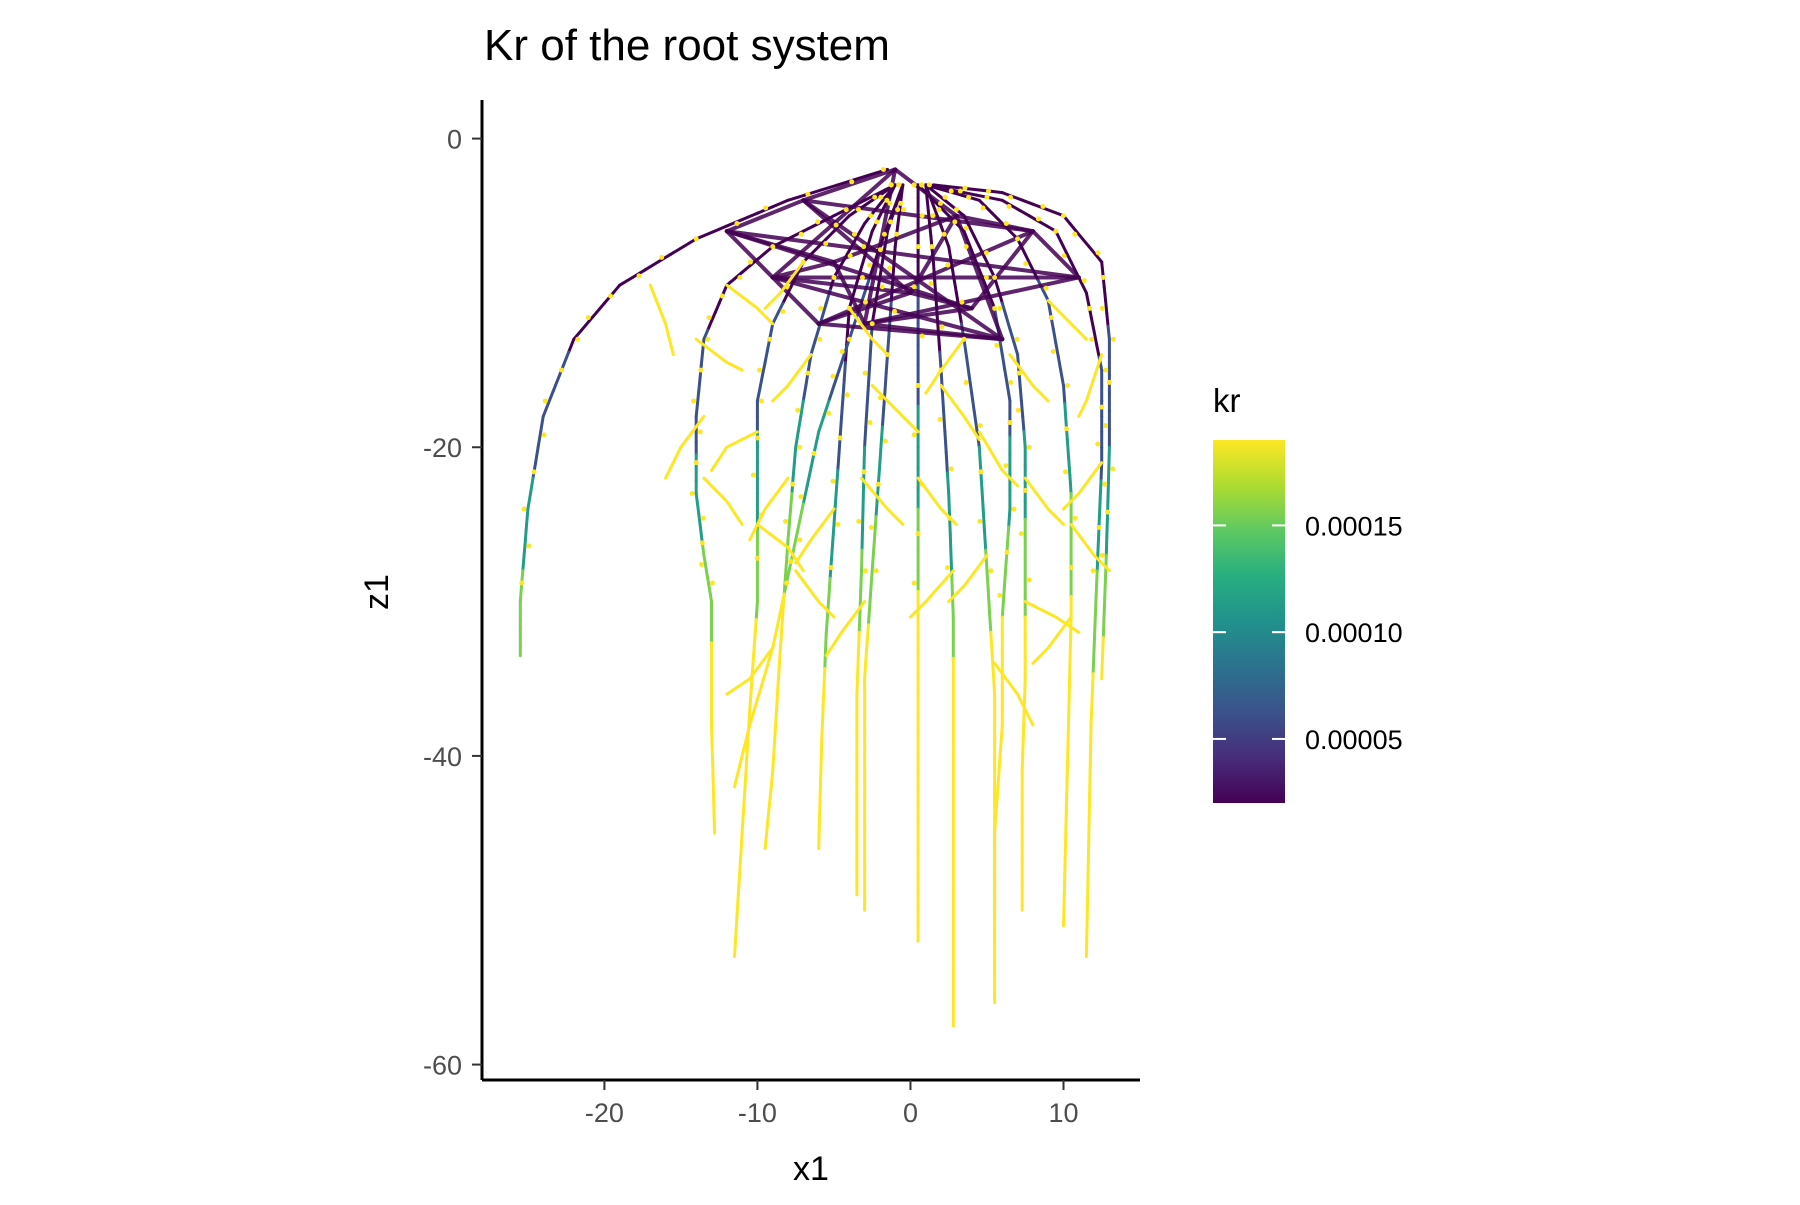 This screenshot has width=1800, height=1205. Describe the element at coordinates (1249, 621) in the screenshot. I see `legend-colorbar` at that location.